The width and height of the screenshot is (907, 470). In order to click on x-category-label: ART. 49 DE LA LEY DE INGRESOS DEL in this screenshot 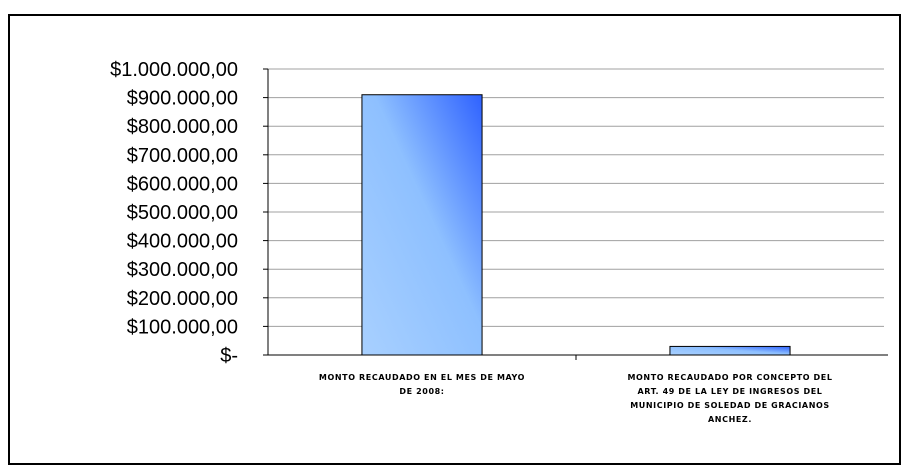, I will do `click(730, 391)`.